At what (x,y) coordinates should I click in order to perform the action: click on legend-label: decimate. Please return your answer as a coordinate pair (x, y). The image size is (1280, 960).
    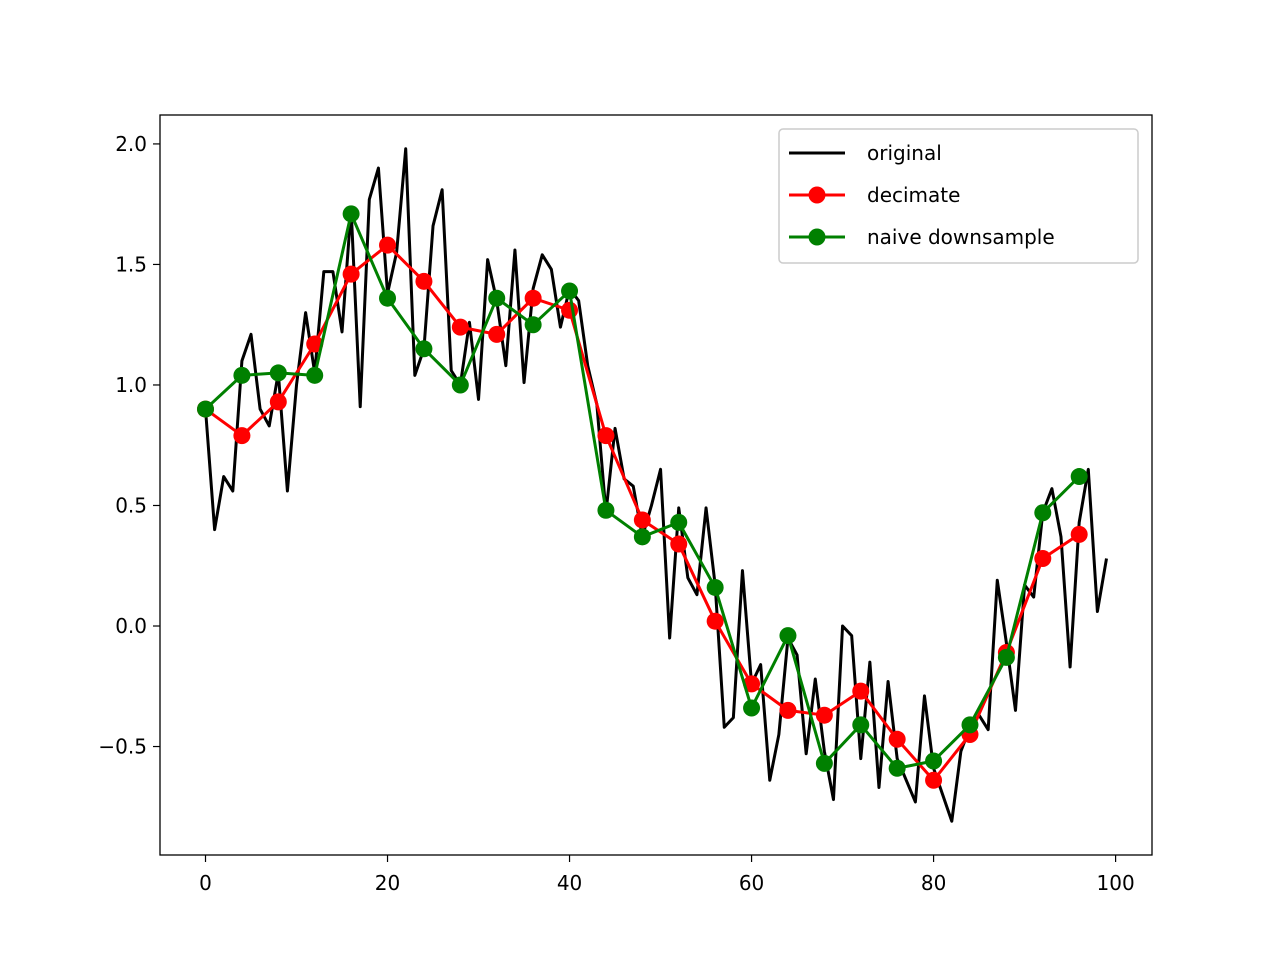
    Looking at the image, I should click on (913, 195).